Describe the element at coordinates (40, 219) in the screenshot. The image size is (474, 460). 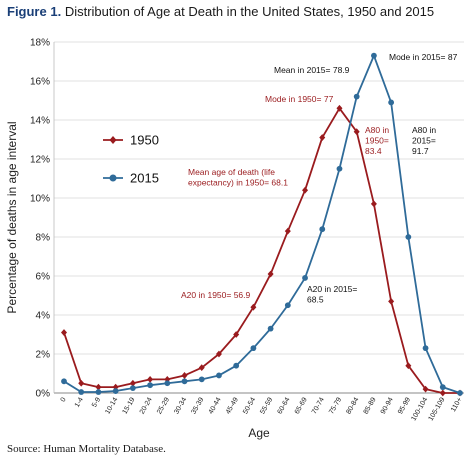
I see `y-axis-ticks: 0% 2% 4% 6% 8% 10% 12% 14% 16% 18%` at that location.